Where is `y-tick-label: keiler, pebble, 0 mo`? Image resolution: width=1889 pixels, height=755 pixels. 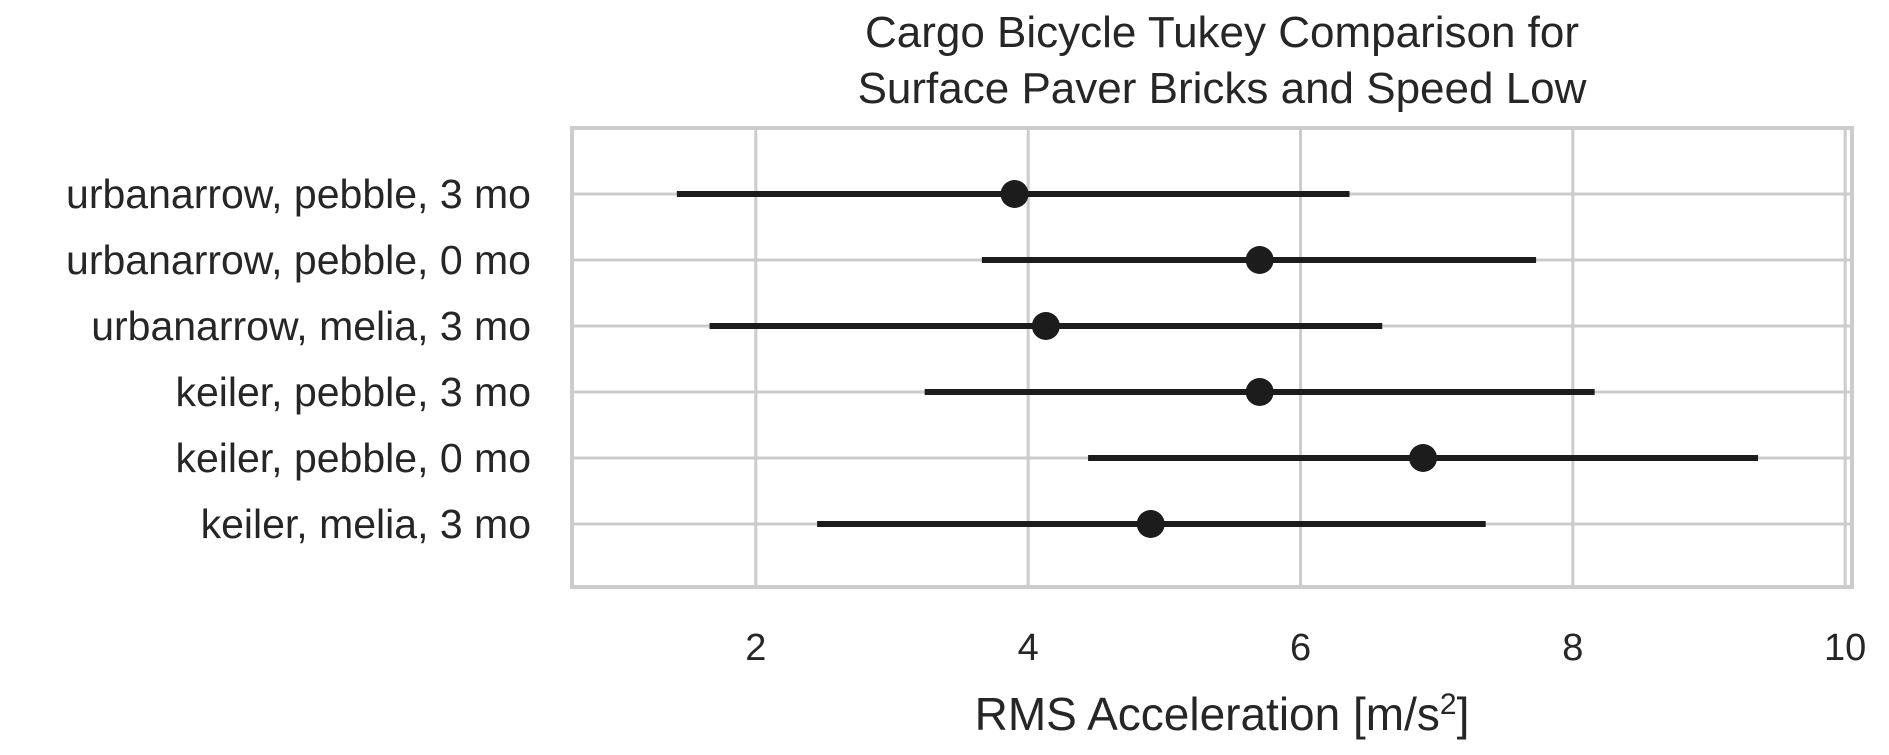 y-tick-label: keiler, pebble, 0 mo is located at coordinates (353, 458).